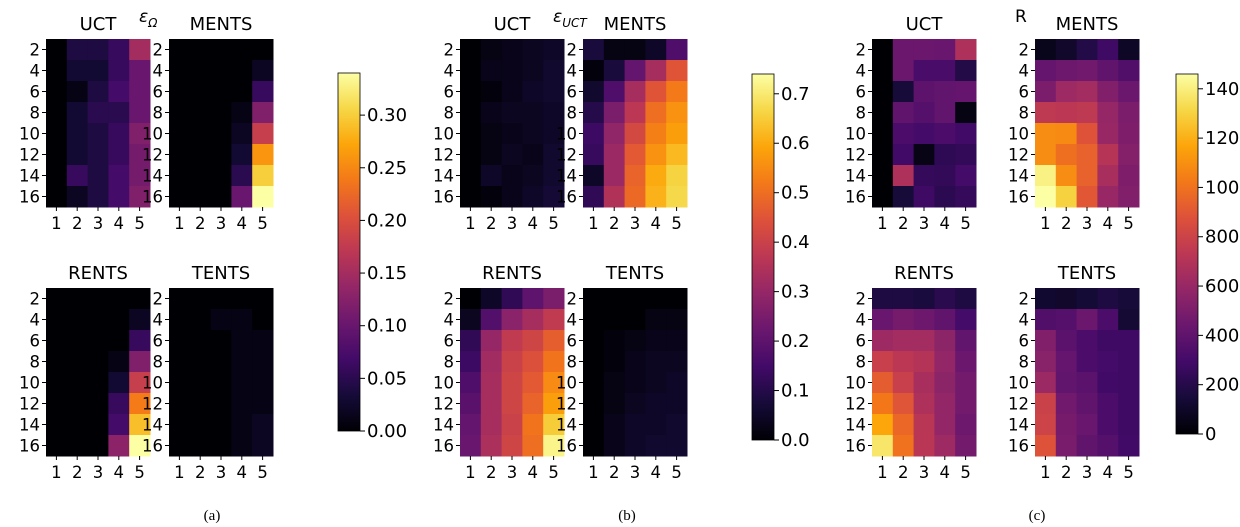 Image resolution: width=1240 pixels, height=527 pixels. What do you see at coordinates (1222, 335) in the screenshot?
I see `colorbar-tick-label: 400` at bounding box center [1222, 335].